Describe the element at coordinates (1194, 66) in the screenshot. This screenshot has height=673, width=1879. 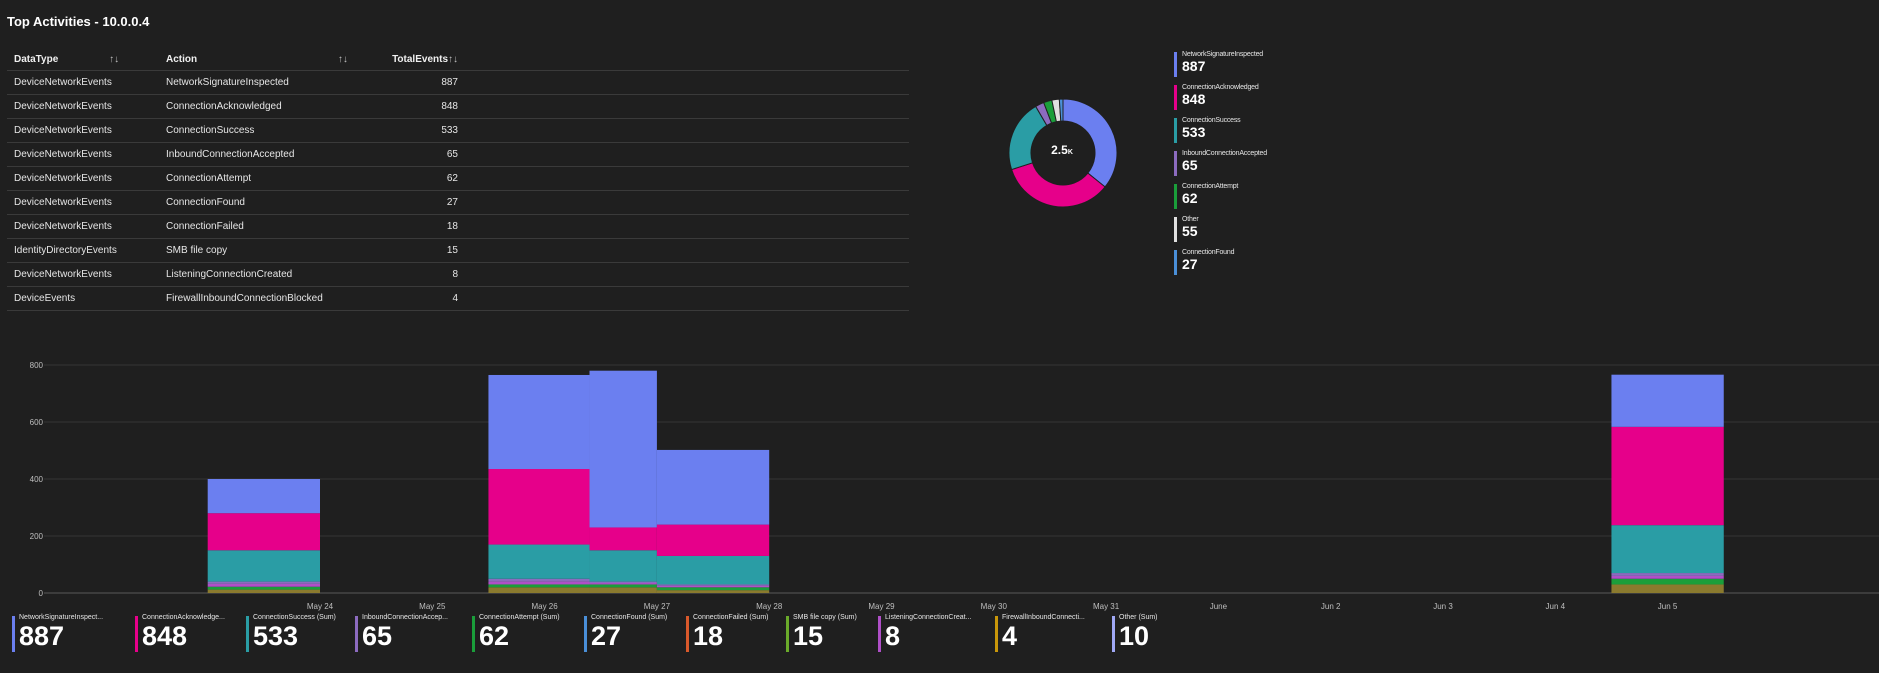
I see `legend-value: 887` at that location.